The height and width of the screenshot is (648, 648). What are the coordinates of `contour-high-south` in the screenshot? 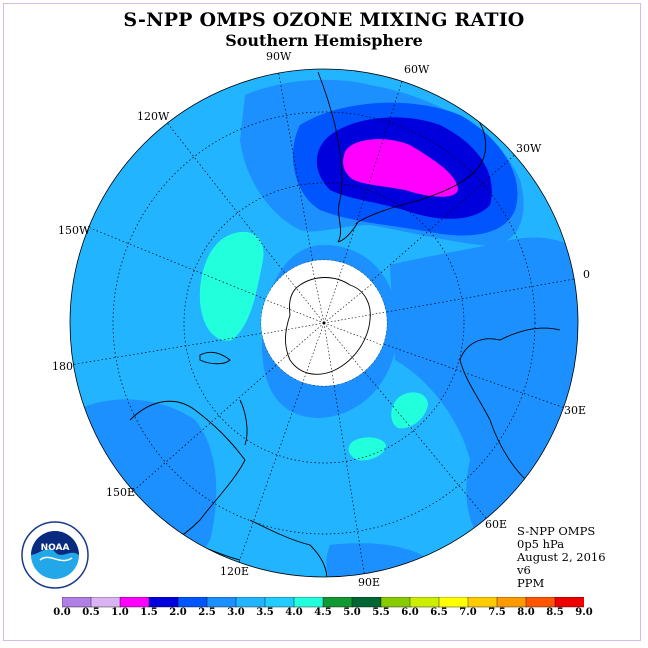 It's located at (367, 449).